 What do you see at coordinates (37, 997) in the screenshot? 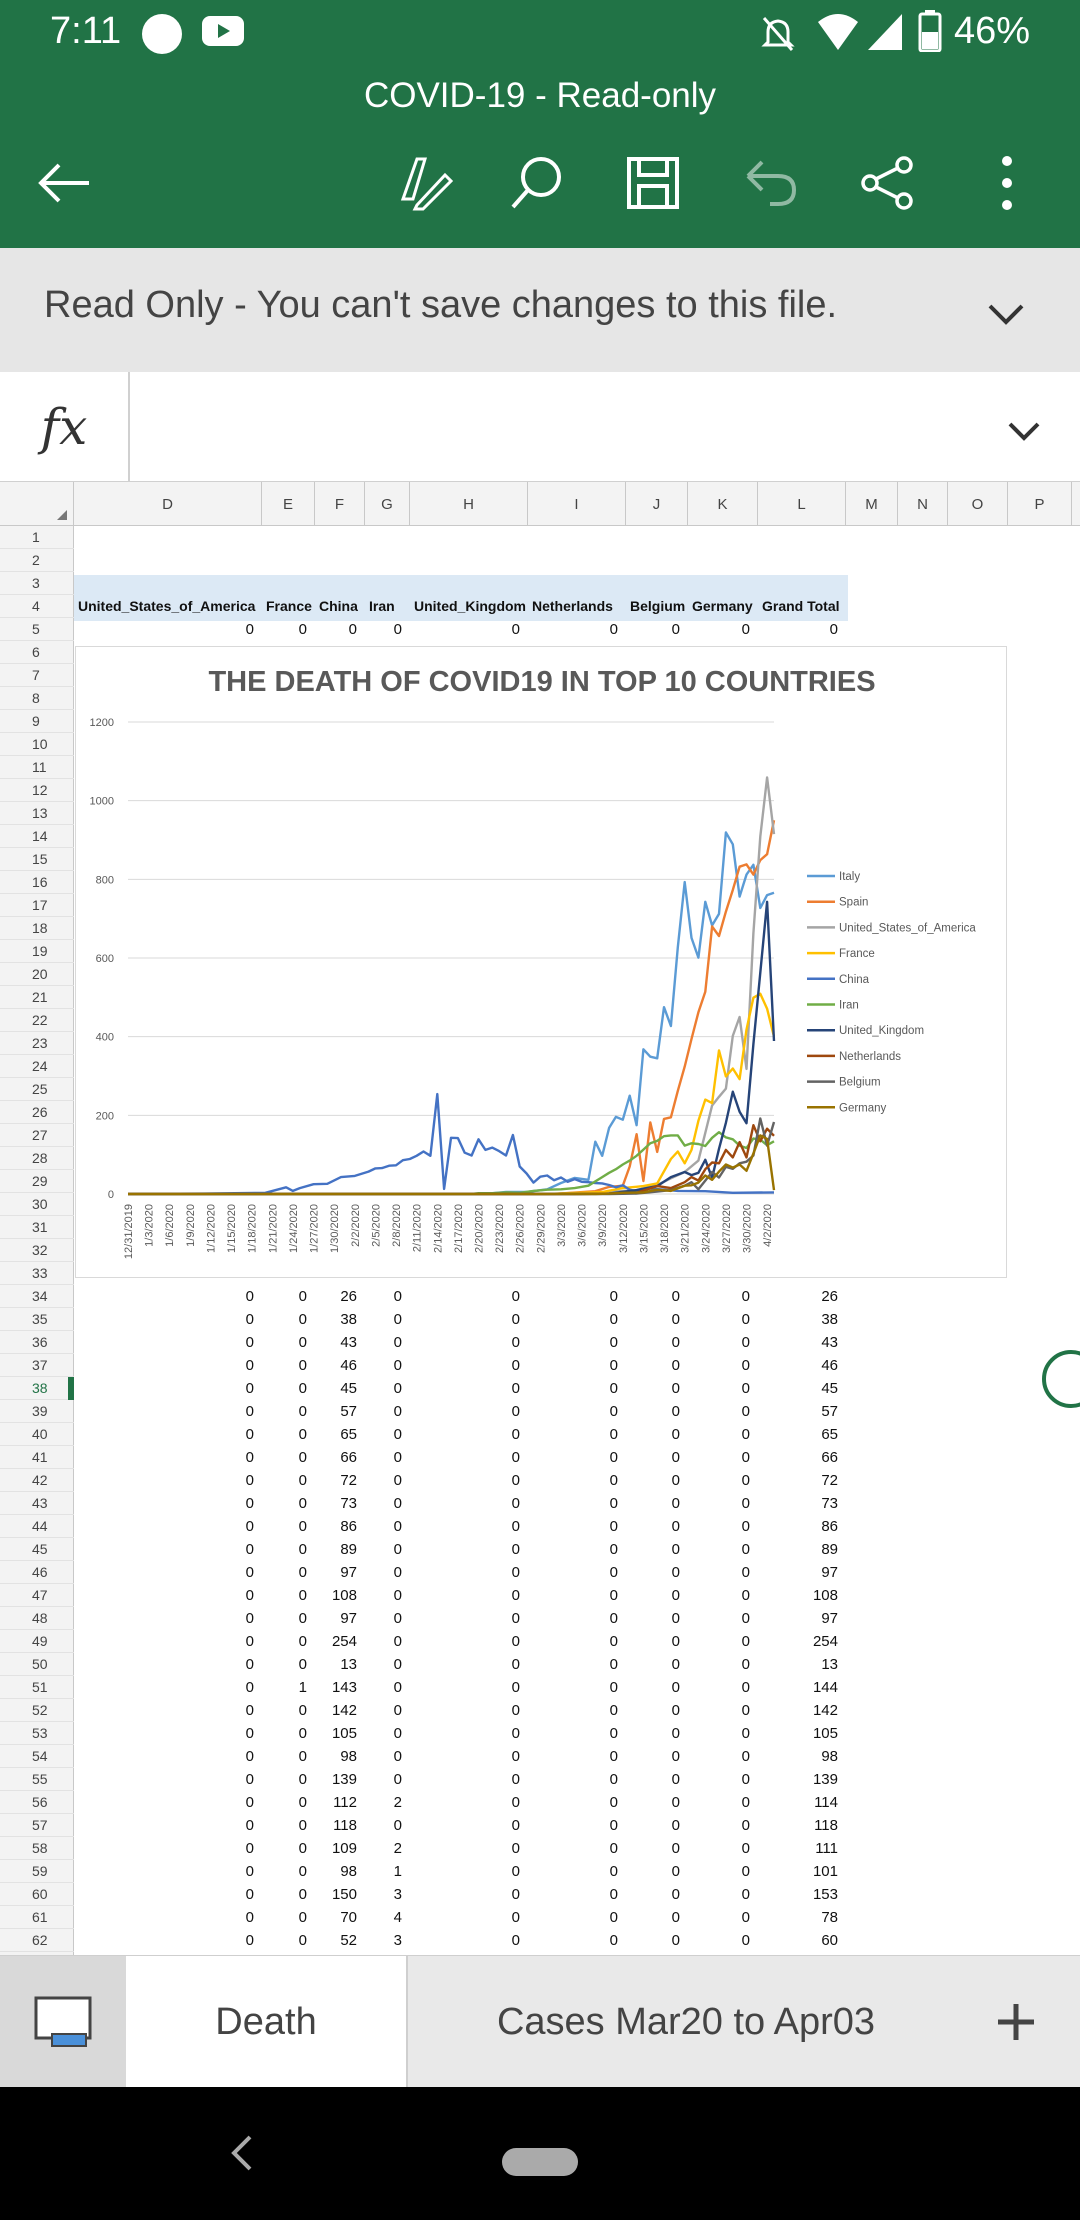
I see `row-header: 21` at bounding box center [37, 997].